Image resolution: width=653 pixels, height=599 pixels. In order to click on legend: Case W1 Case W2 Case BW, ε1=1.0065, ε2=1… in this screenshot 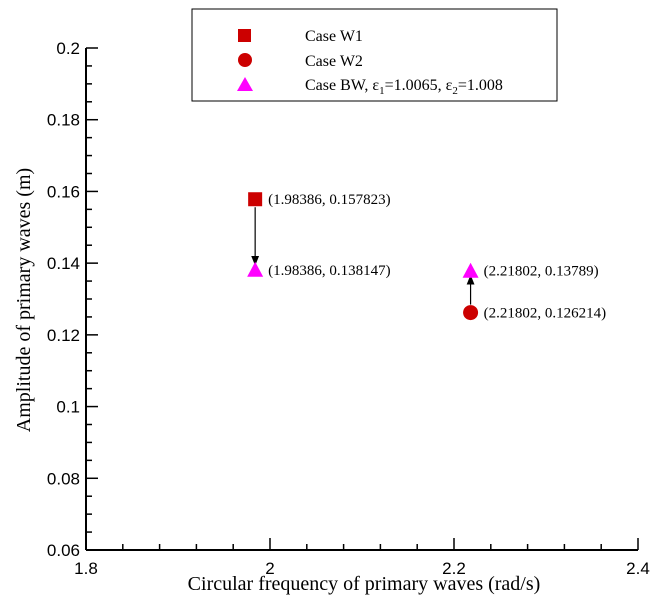, I will do `click(374, 55)`.